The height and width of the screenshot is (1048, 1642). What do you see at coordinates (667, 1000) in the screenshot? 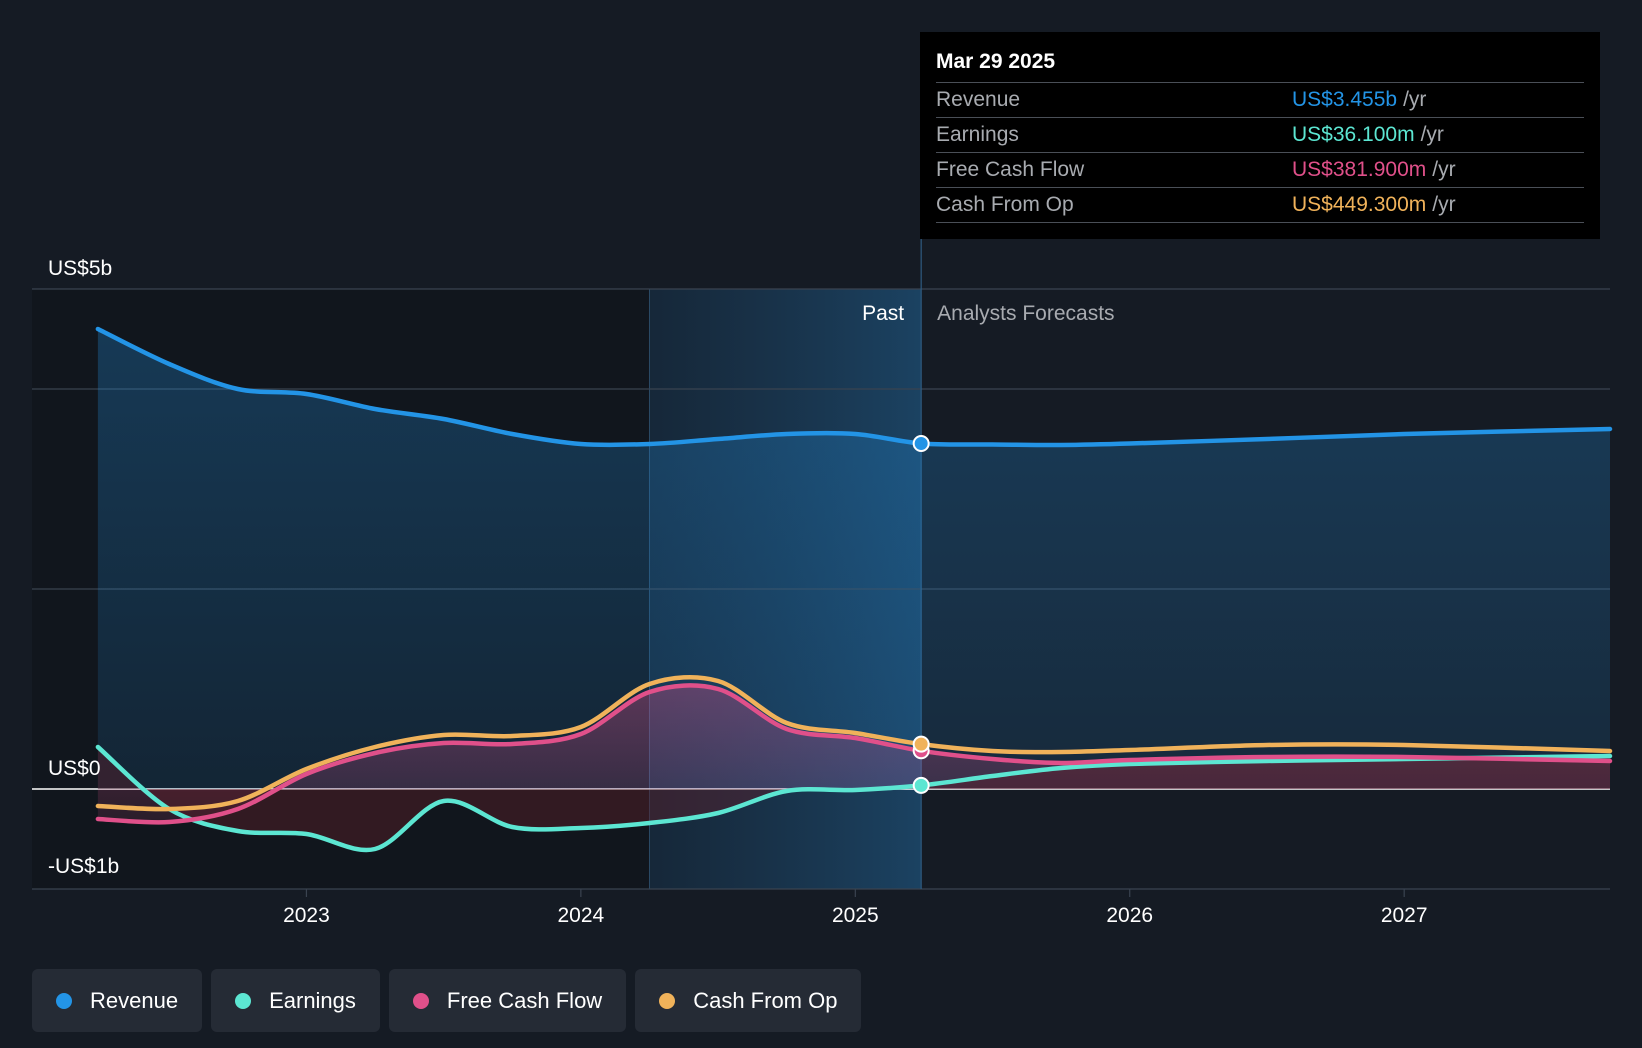
I see `cash-from-op-dot-icon` at bounding box center [667, 1000].